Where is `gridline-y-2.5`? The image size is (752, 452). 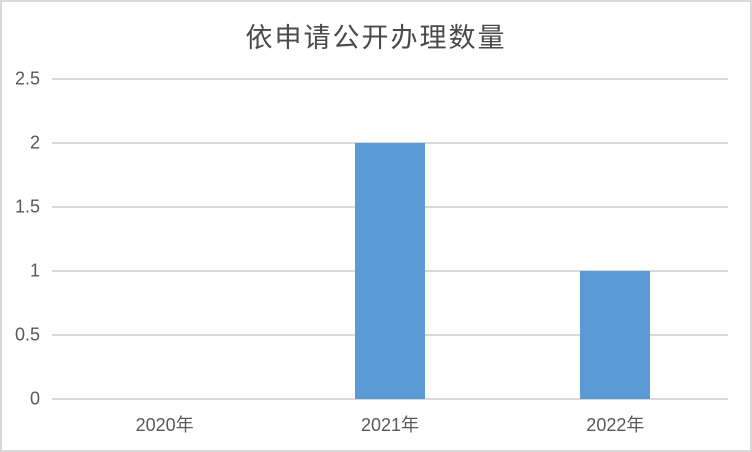
gridline-y-2.5 is located at coordinates (390, 79).